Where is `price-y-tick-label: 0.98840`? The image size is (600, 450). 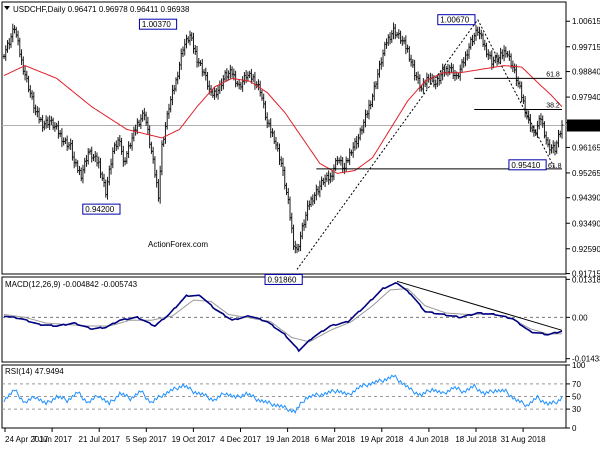
price-y-tick-label: 0.98840 is located at coordinates (586, 72).